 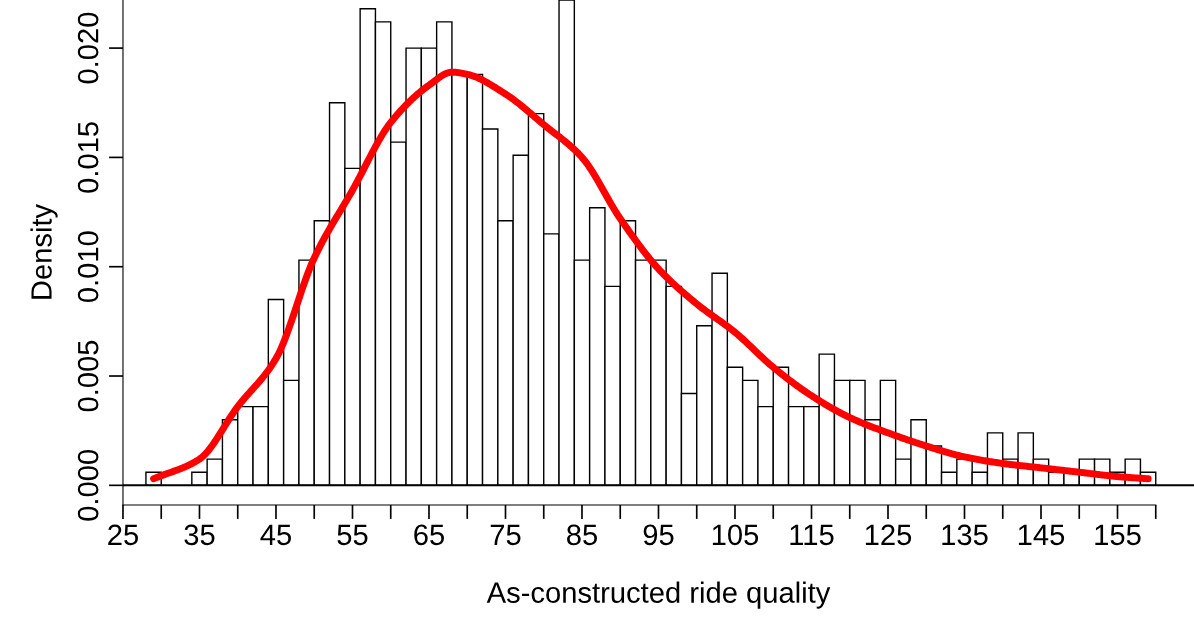 What do you see at coordinates (658, 535) in the screenshot?
I see `x-tick-label: 95` at bounding box center [658, 535].